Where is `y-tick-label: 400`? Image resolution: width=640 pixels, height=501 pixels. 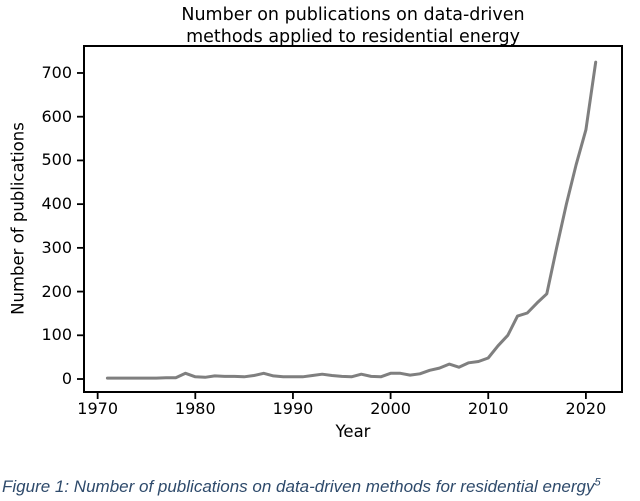
y-tick-label: 400 is located at coordinates (56, 204).